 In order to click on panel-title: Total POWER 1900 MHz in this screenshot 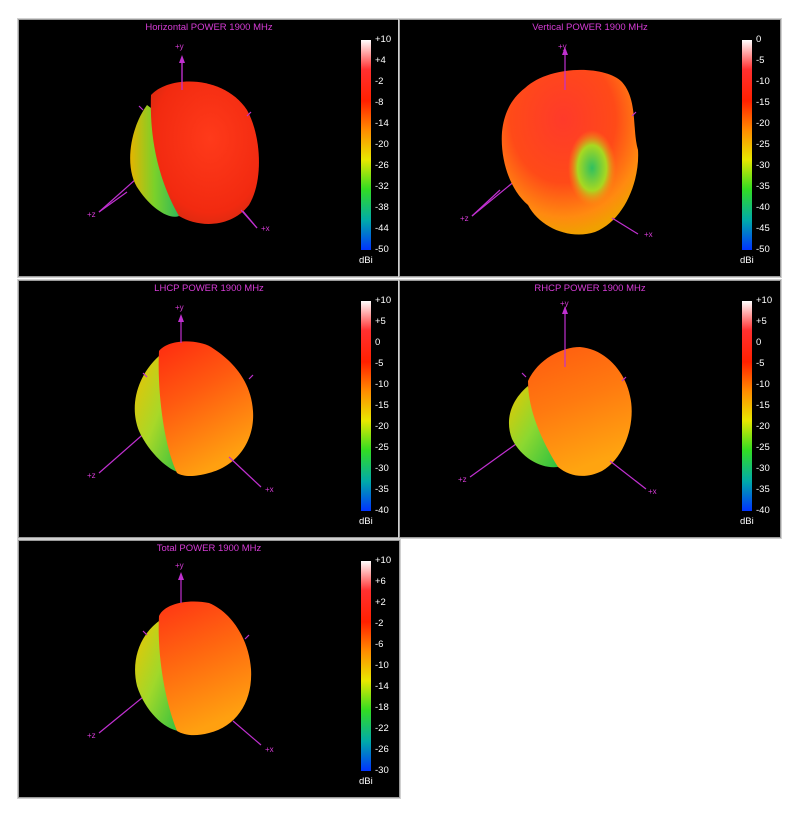, I will do `click(209, 548)`.